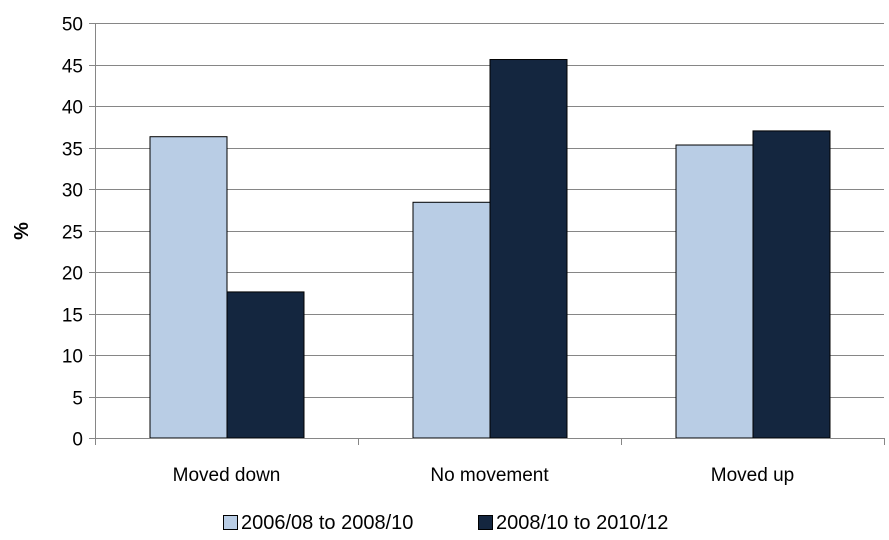 The width and height of the screenshot is (889, 540). I want to click on y-tick-label: 40, so click(72, 108).